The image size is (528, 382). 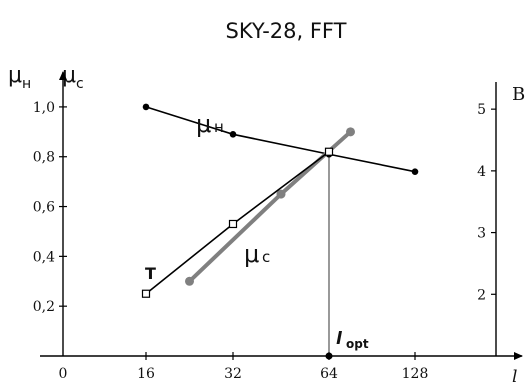 I want to click on y-left-tick-label: 0,6, so click(x=44, y=208).